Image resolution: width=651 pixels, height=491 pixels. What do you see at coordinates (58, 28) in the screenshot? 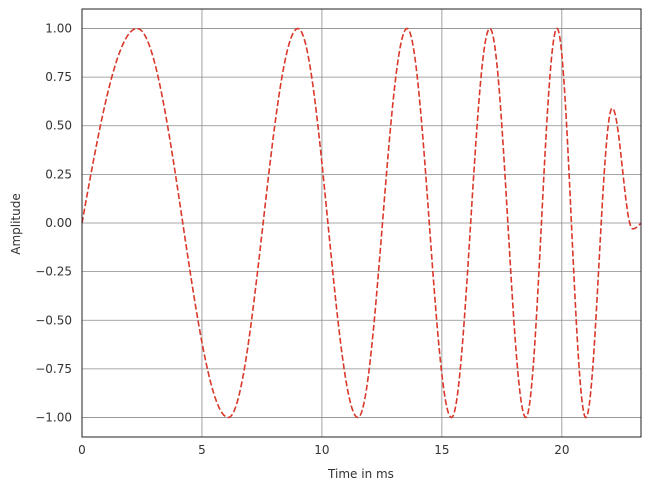
I see `y-tick-label: 1.00` at bounding box center [58, 28].